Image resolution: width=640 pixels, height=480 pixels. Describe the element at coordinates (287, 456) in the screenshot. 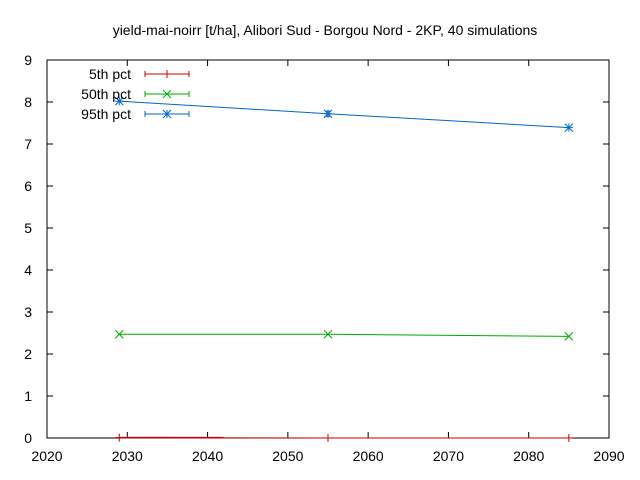

I see `x-tick-label: 2050` at that location.